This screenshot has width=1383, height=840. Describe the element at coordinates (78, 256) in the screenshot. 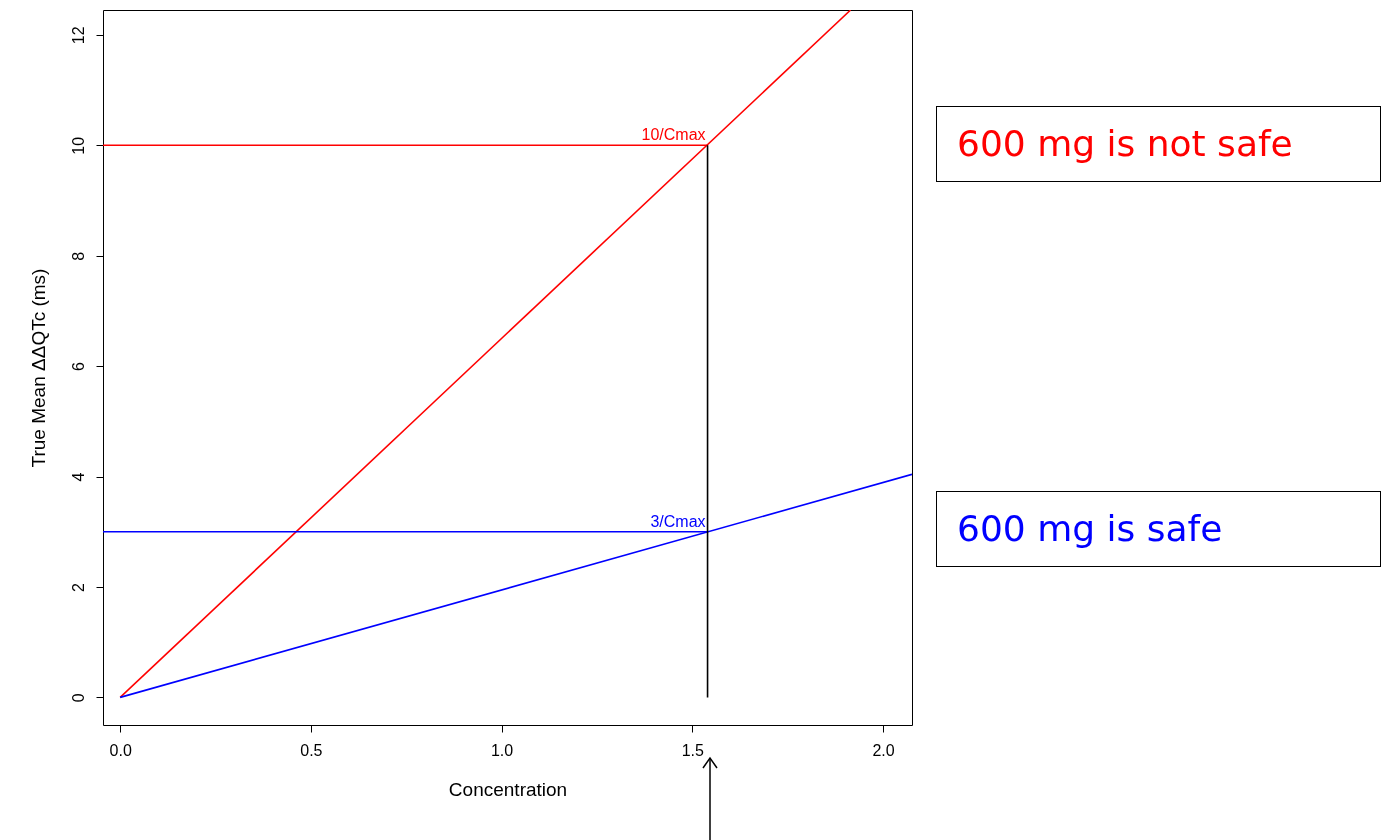

I see `y-tick-label: 8` at that location.